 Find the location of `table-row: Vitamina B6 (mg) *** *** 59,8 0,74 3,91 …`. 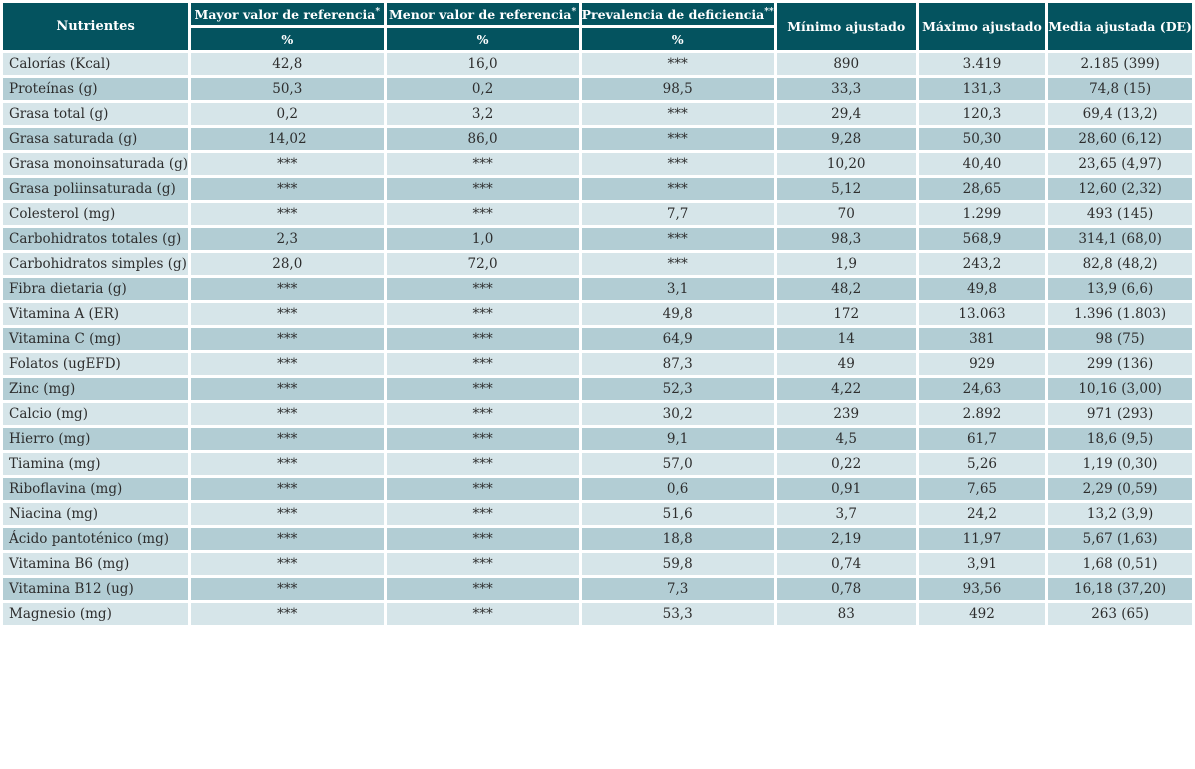

table-row: Vitamina B6 (mg) *** *** 59,8 0,74 3,91 … is located at coordinates (597, 564).